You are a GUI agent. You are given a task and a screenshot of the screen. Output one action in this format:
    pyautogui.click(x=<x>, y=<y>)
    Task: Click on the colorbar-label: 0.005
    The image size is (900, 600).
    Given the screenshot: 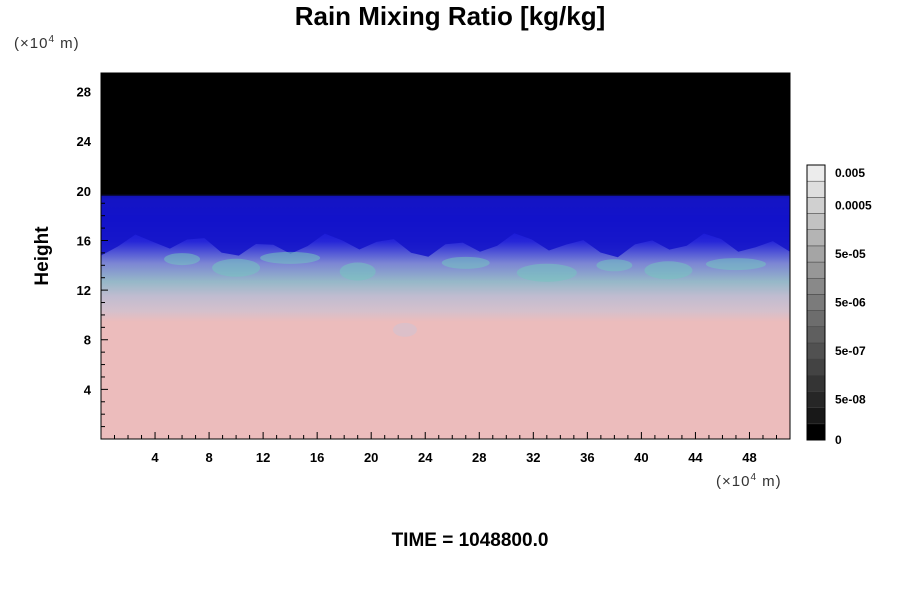 What is the action you would take?
    pyautogui.click(x=850, y=173)
    